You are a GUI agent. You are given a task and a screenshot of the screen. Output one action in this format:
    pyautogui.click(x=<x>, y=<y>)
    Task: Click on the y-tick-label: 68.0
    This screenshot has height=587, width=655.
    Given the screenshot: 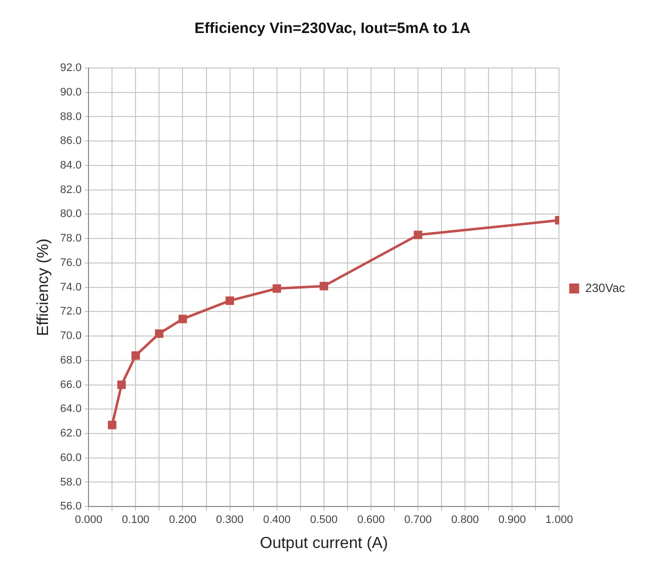 What is the action you would take?
    pyautogui.click(x=71, y=360)
    